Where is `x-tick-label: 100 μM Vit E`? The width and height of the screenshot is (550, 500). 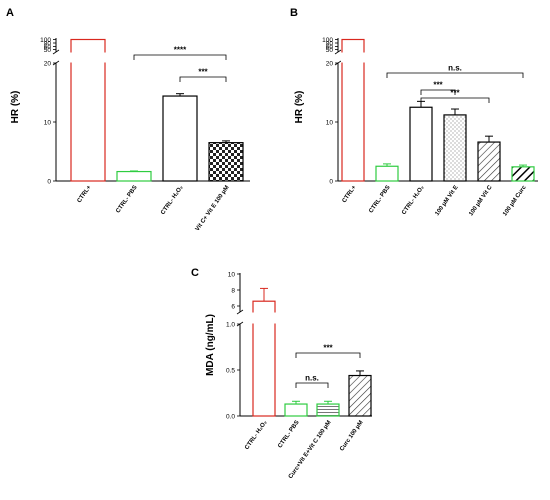
x-tick-label: 100 μM Vit E is located at coordinates (447, 201).